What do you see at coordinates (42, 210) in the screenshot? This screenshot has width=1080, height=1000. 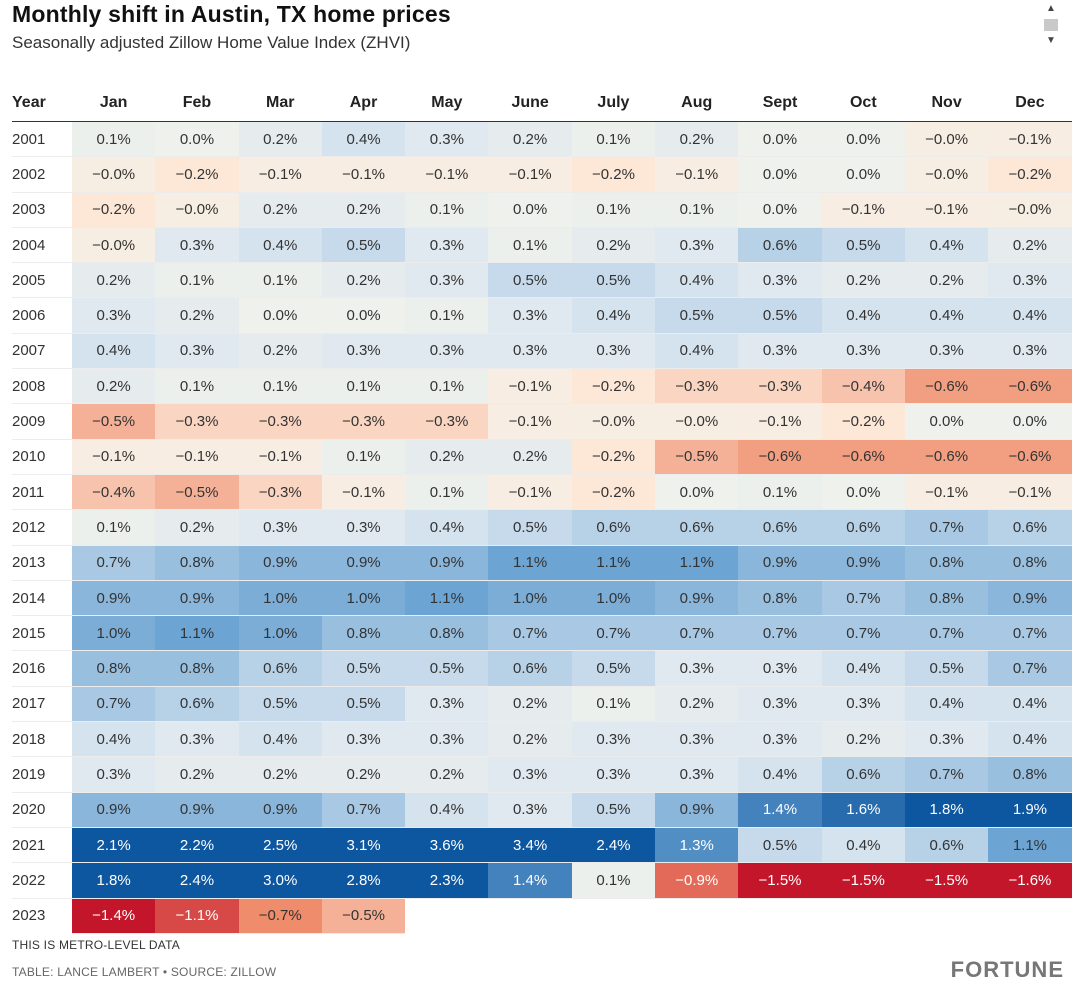 I see `row-label-year: 2003` at bounding box center [42, 210].